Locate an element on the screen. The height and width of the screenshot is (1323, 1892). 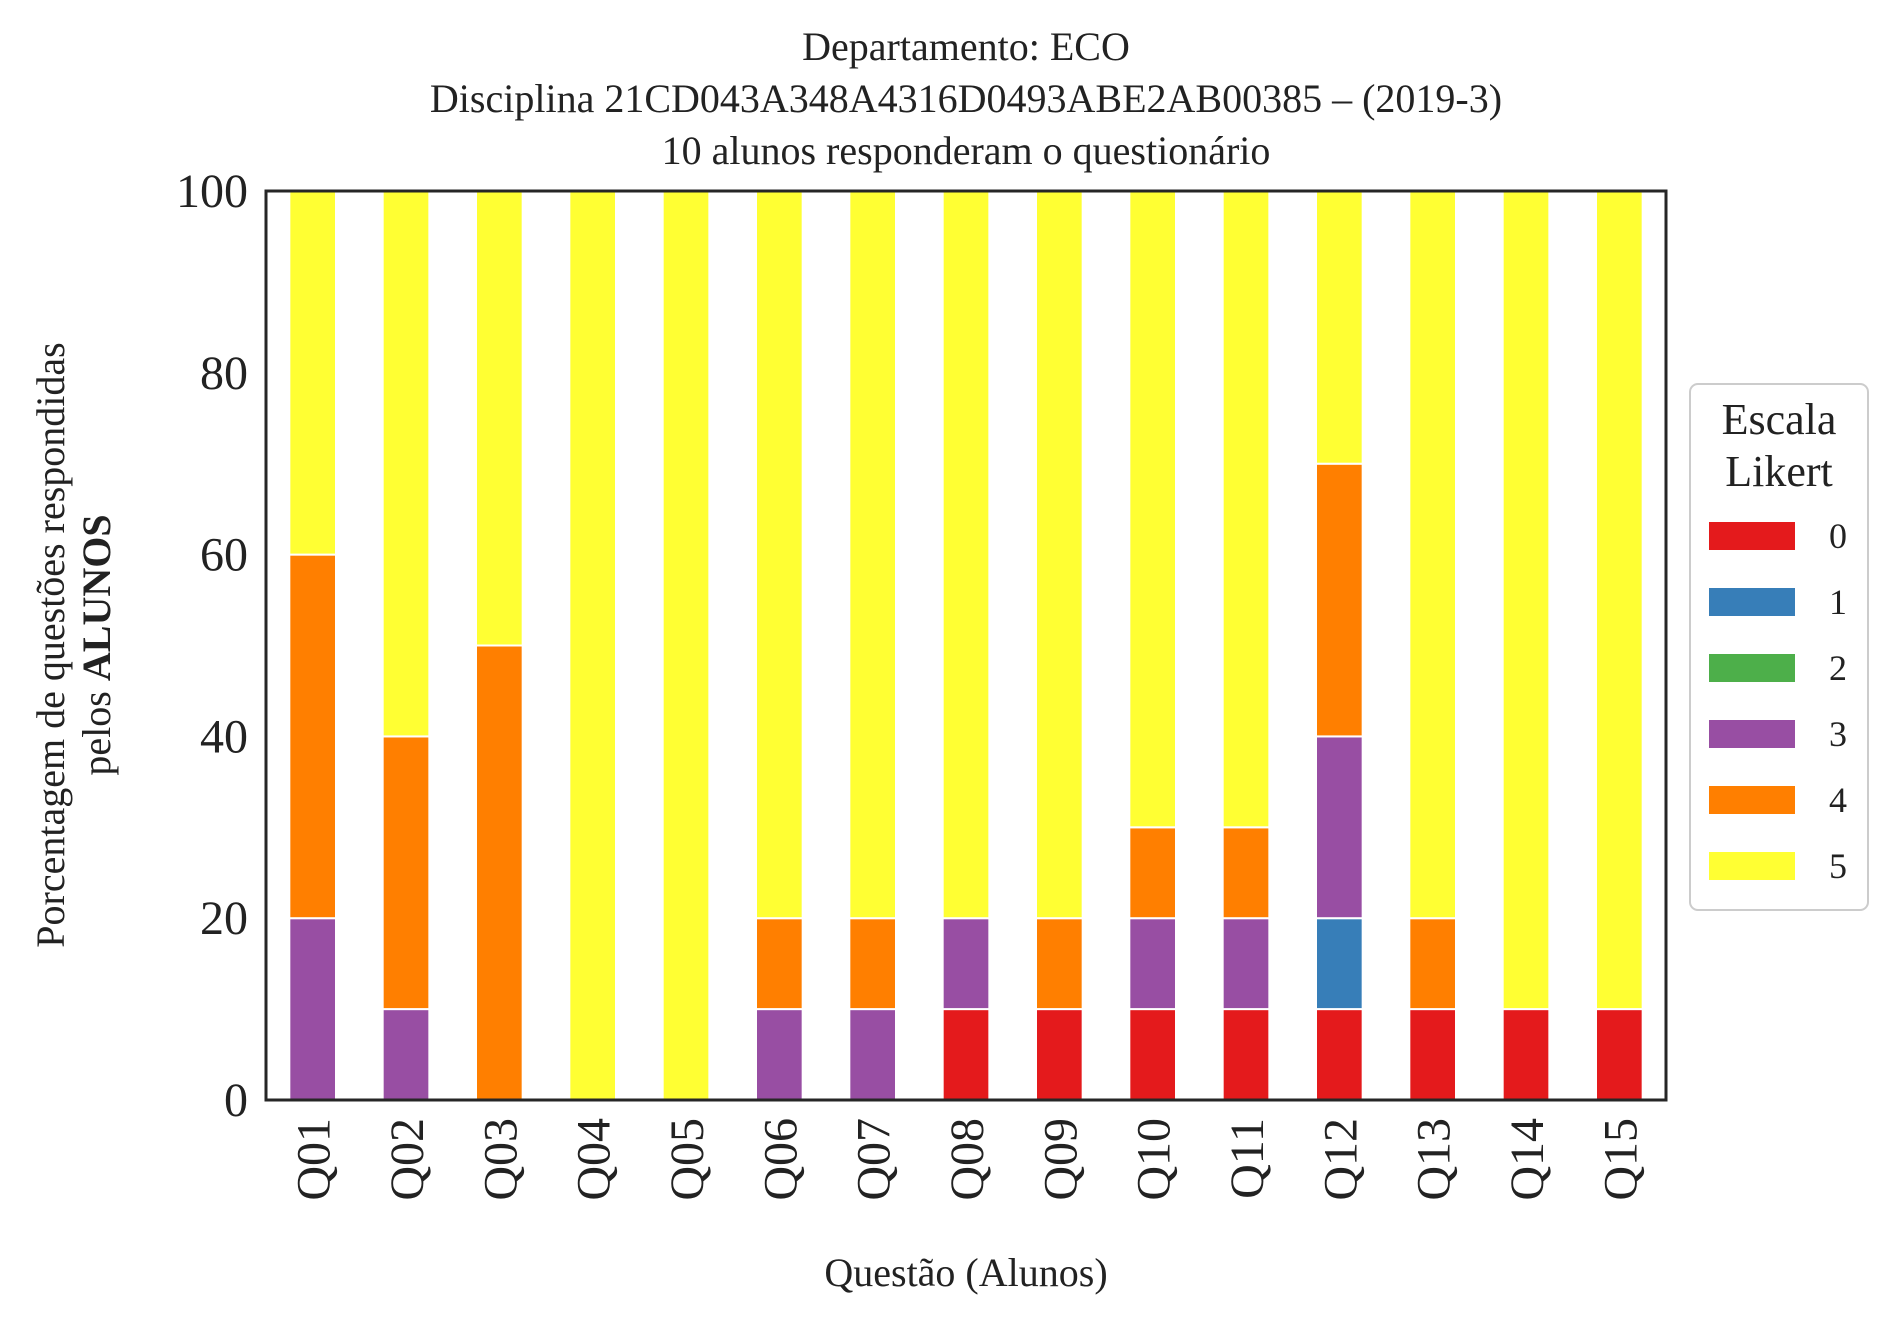
y-axis-ticks: 0 20 40 60 80 100 is located at coordinates (212, 646).